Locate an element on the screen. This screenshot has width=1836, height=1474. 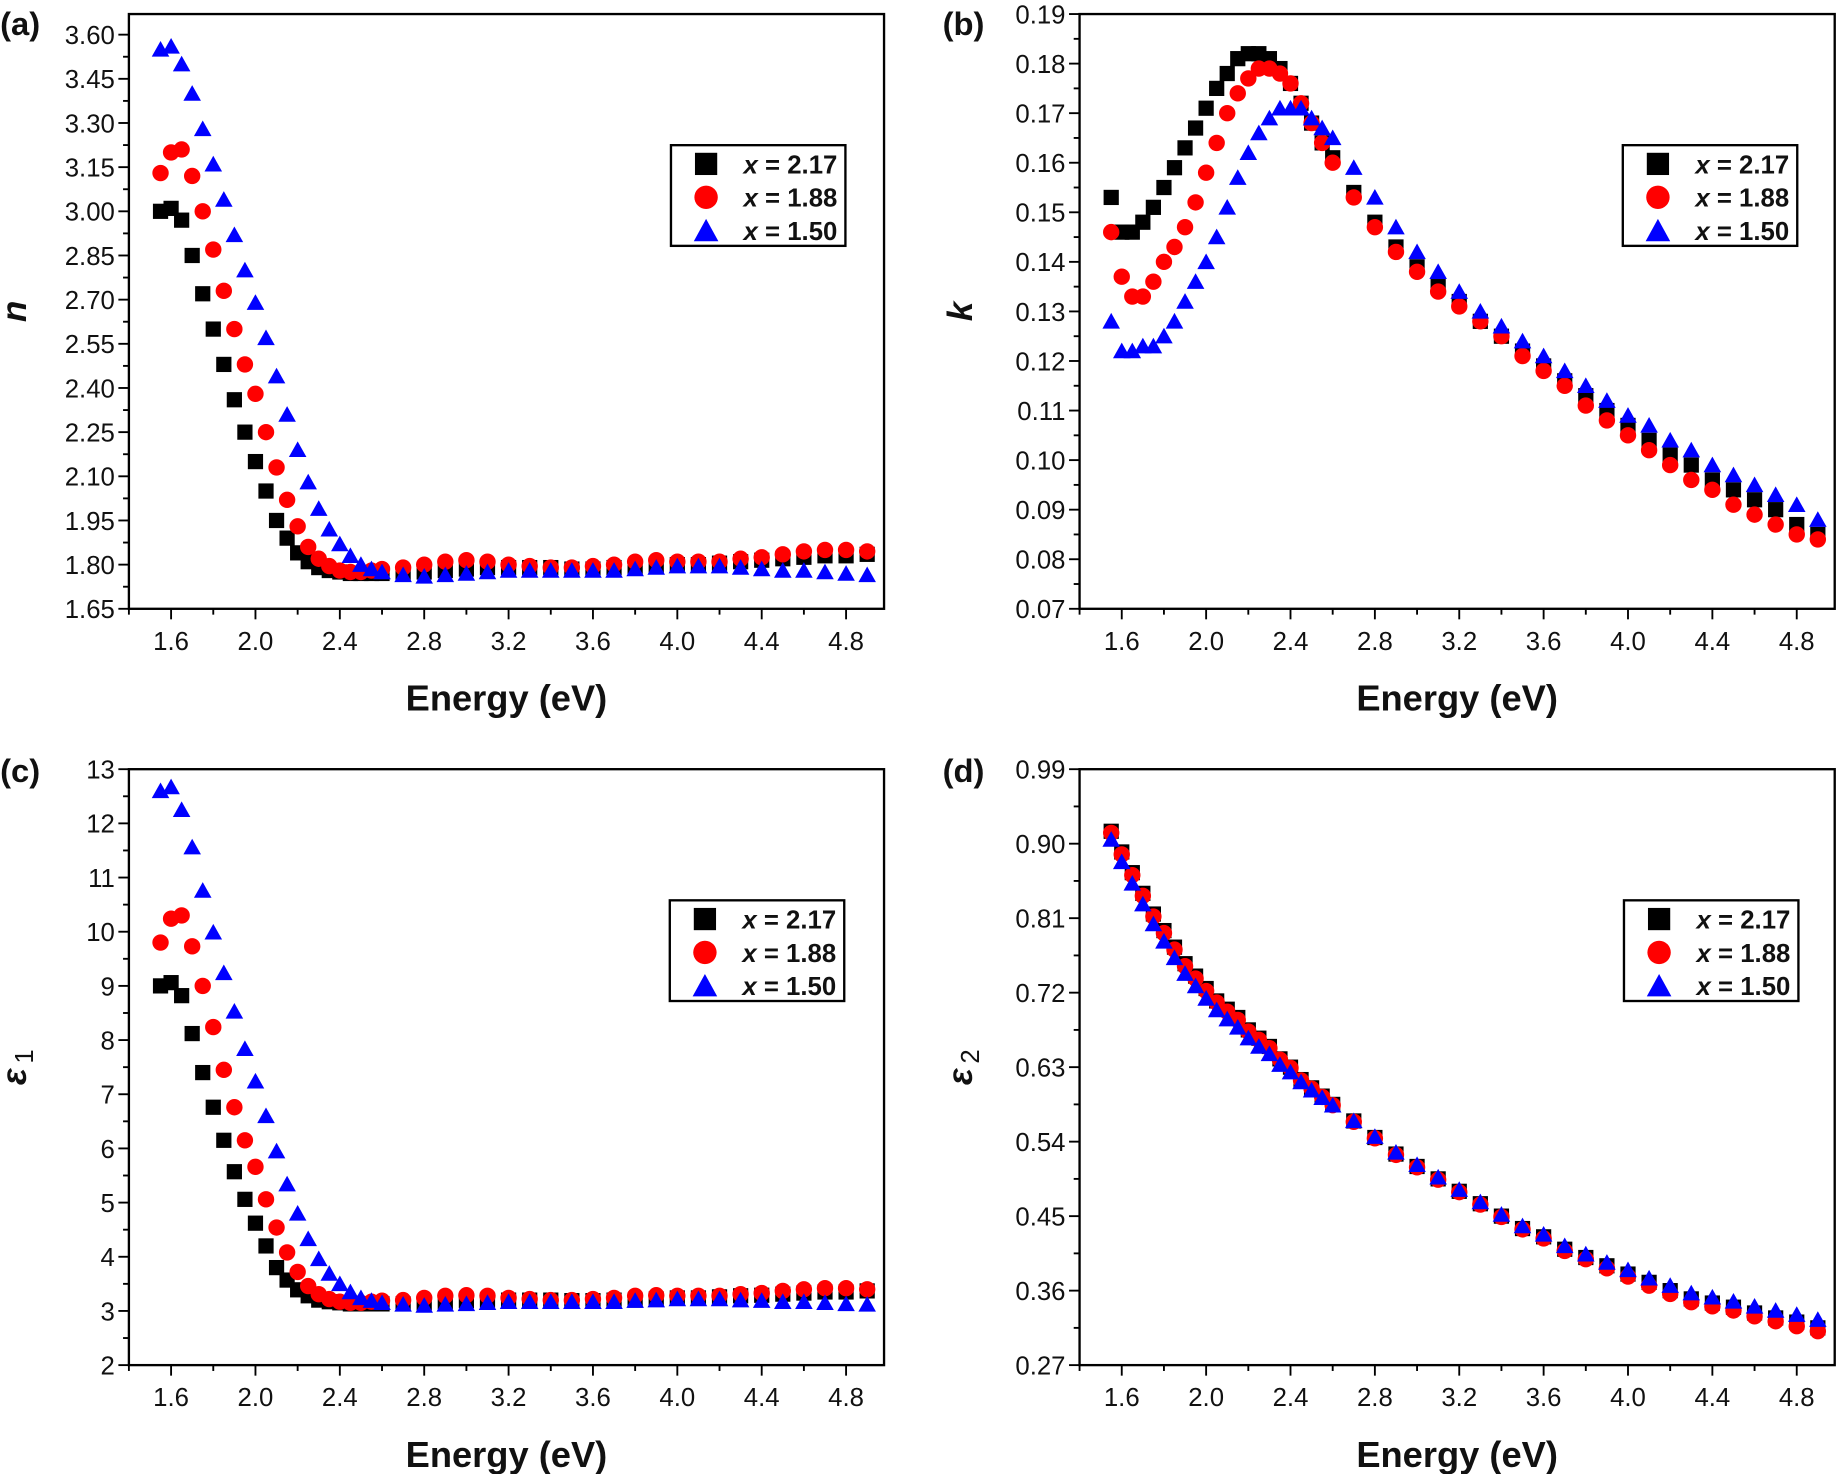
legend-marker-triangle is located at coordinates (705, 985).